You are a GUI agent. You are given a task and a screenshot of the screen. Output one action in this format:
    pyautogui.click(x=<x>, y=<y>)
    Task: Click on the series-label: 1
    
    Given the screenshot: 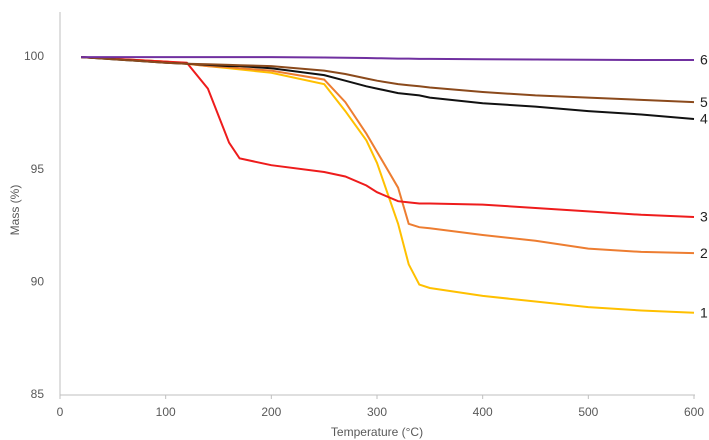 What is the action you would take?
    pyautogui.click(x=704, y=312)
    